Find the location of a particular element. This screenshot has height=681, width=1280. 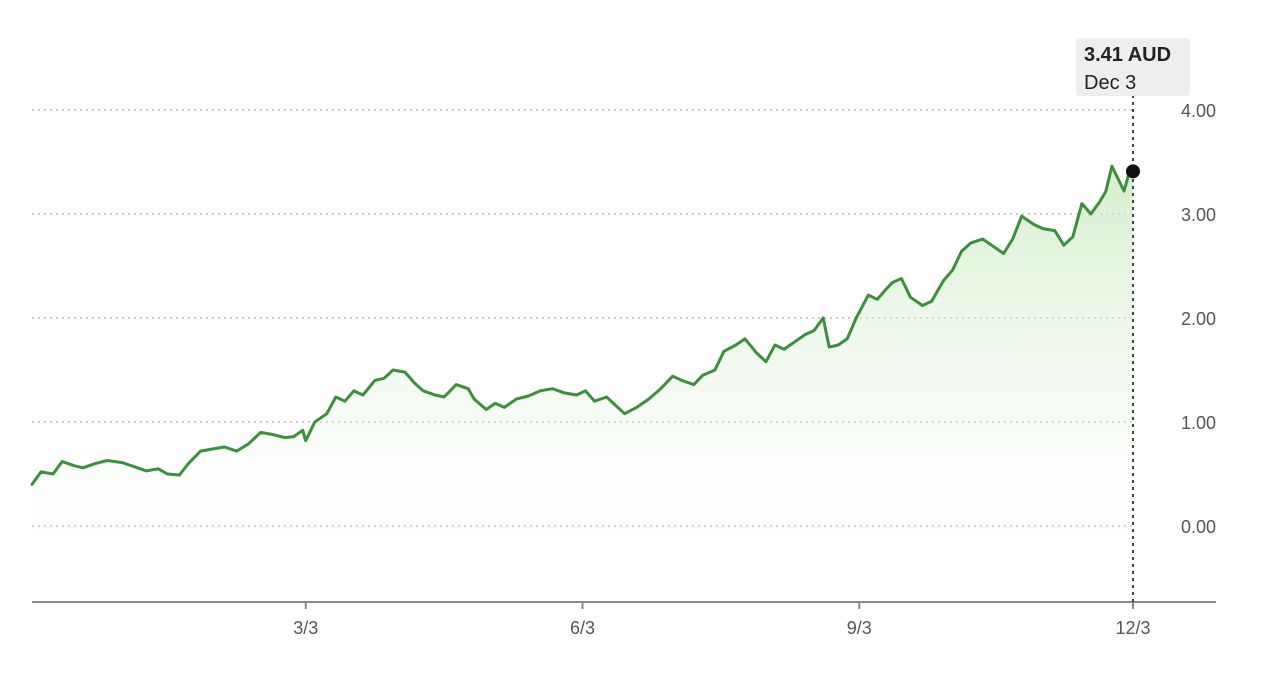

y-axis-labels: 0.00 1.00 2.00 3.00 4.00 is located at coordinates (1198, 319).